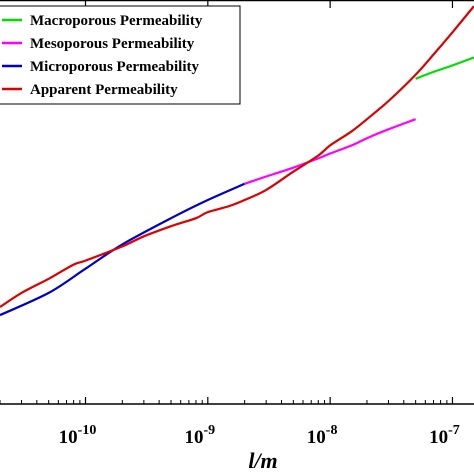  Describe the element at coordinates (112, 44) in the screenshot. I see `legend-label: Mesoporous Permeability` at that location.